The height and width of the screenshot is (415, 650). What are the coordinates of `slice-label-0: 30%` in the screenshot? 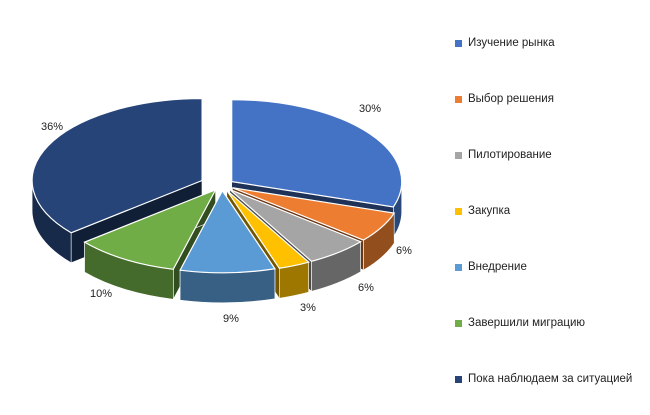 It's located at (370, 109).